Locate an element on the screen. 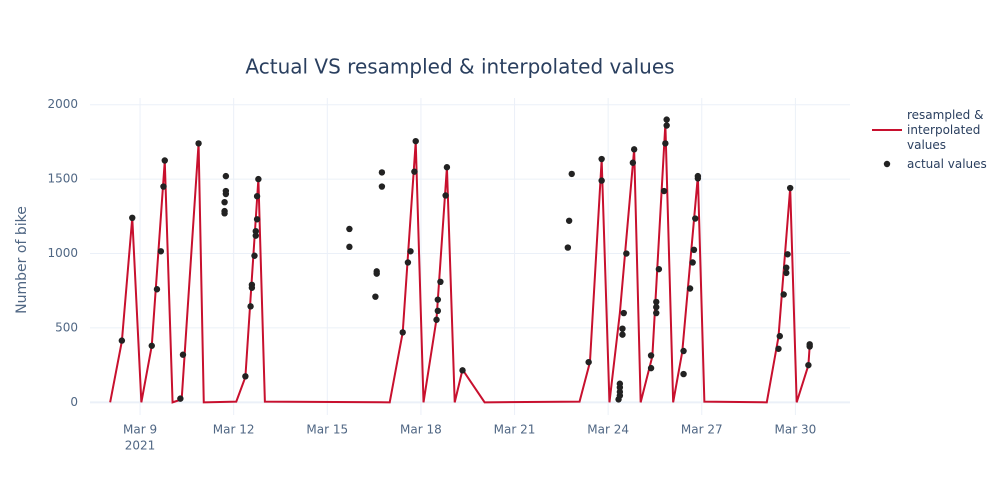 This screenshot has width=1000, height=500. y-tick-label: 500 is located at coordinates (66, 327).